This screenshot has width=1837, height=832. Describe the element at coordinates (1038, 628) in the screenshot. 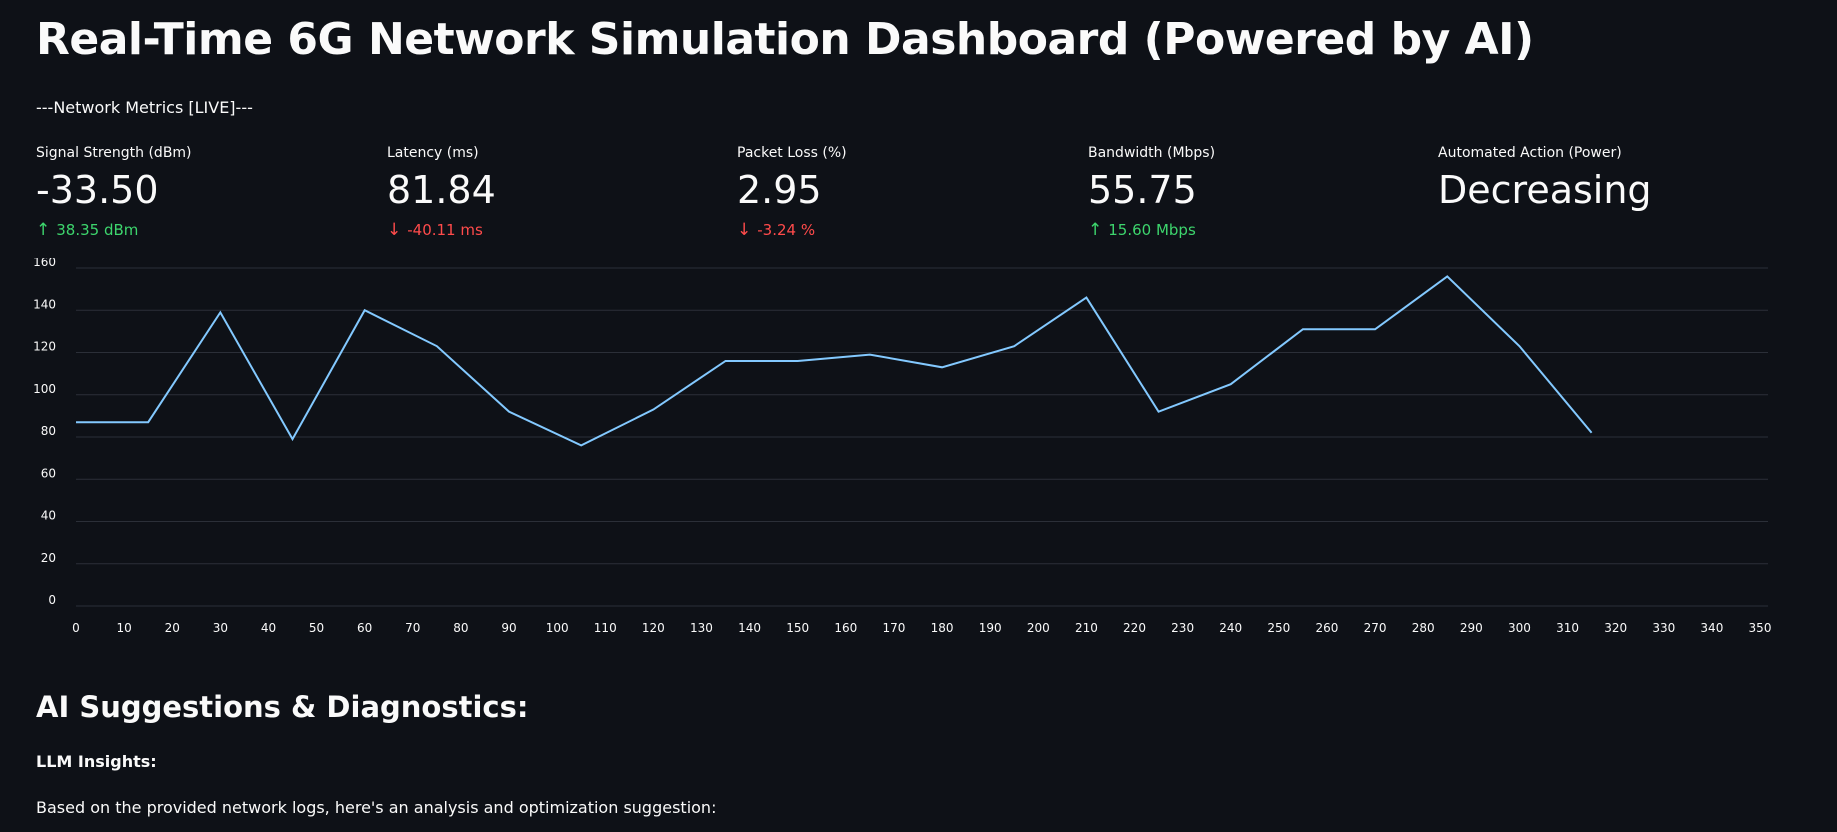

I see `x-tick-label: 200` at that location.